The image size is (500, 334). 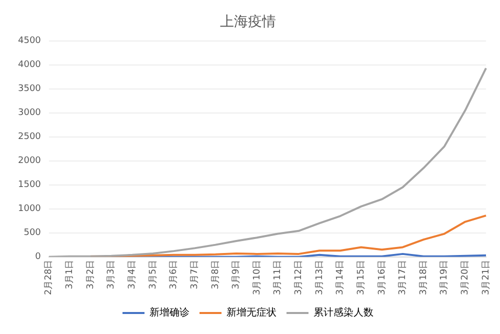 What do you see at coordinates (319, 278) in the screenshot?
I see `x-tick-label: 3月13日` at bounding box center [319, 278].